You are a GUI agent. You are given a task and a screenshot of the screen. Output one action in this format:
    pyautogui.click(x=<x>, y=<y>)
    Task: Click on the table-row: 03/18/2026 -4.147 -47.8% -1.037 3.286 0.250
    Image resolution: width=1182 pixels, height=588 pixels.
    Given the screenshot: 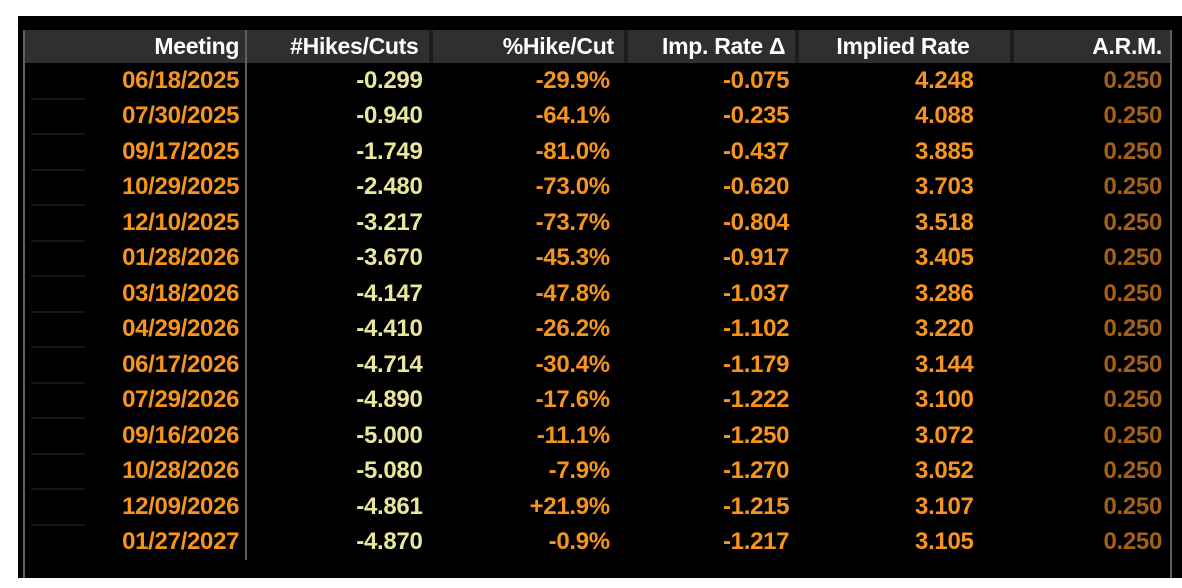 What is the action you would take?
    pyautogui.click(x=597, y=293)
    